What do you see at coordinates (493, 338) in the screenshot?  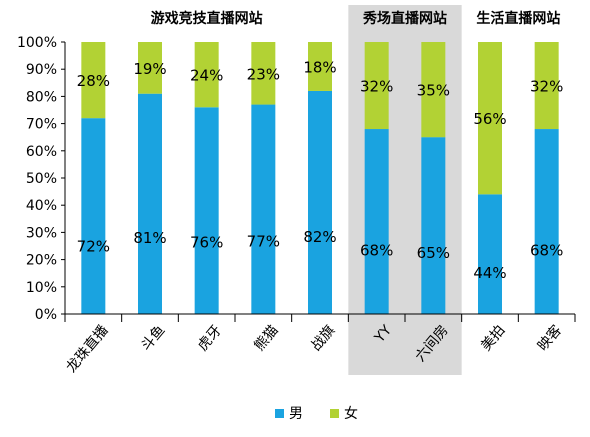 I see `category-label-7: 美拍` at bounding box center [493, 338].